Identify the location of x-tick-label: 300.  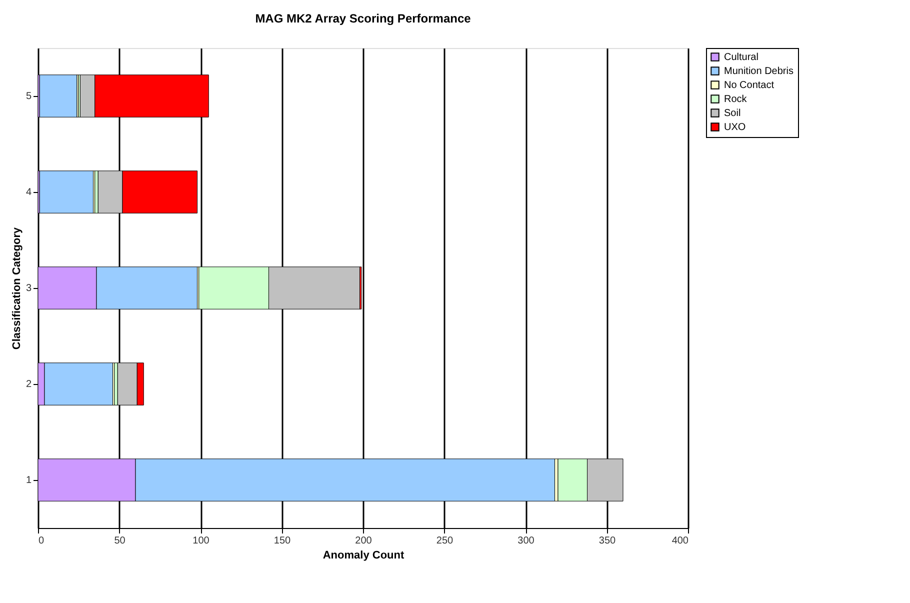
(526, 541).